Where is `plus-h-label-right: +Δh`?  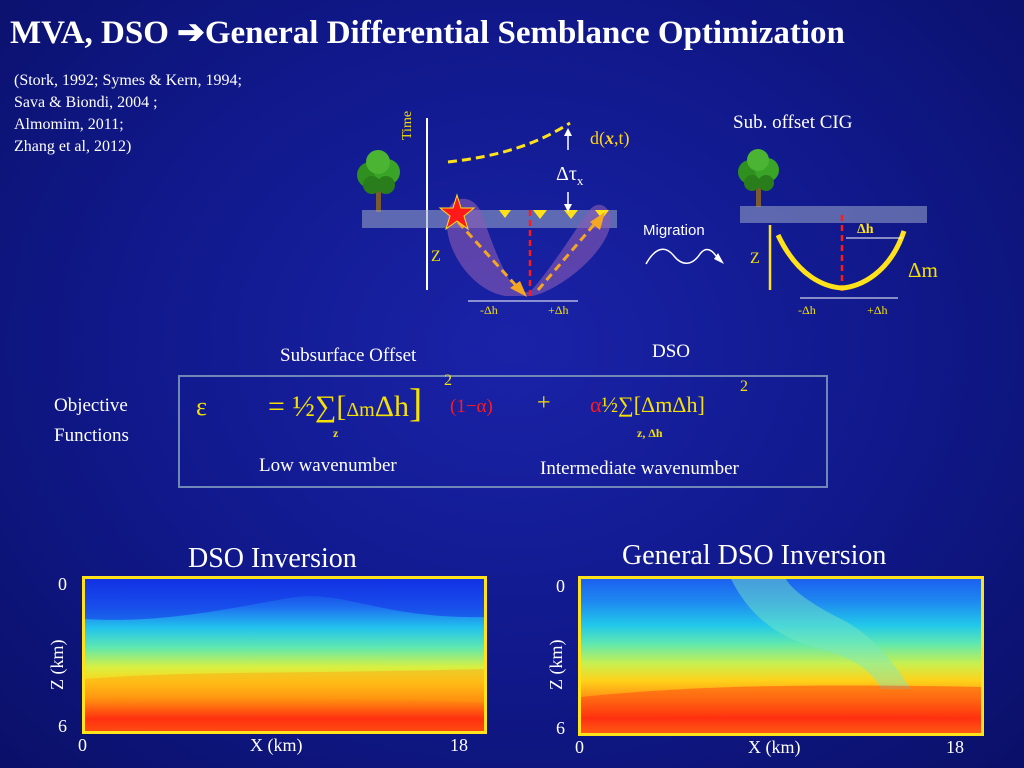
plus-h-label-right: +Δh is located at coordinates (877, 310).